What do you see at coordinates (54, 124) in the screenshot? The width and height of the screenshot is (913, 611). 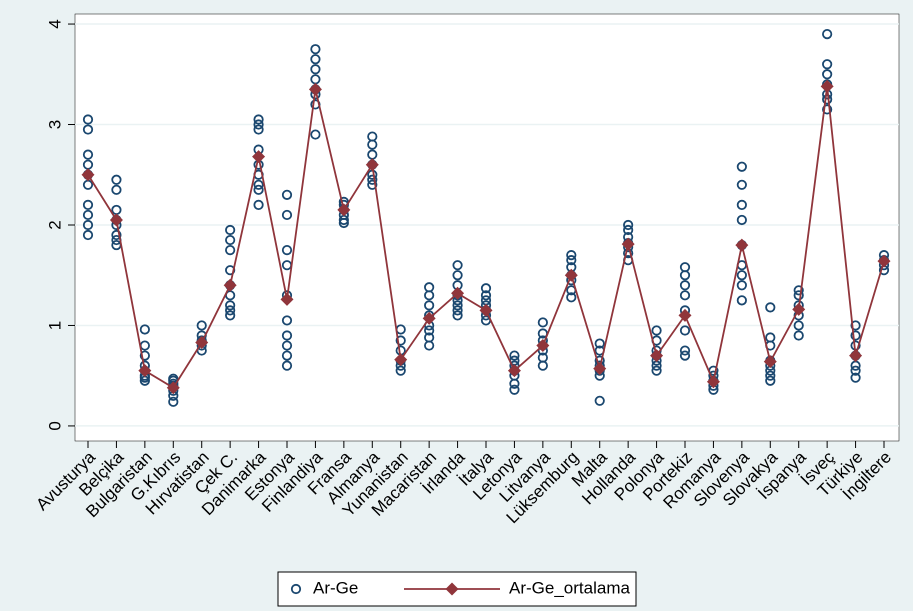 I see `y-tick-label: 3` at bounding box center [54, 124].